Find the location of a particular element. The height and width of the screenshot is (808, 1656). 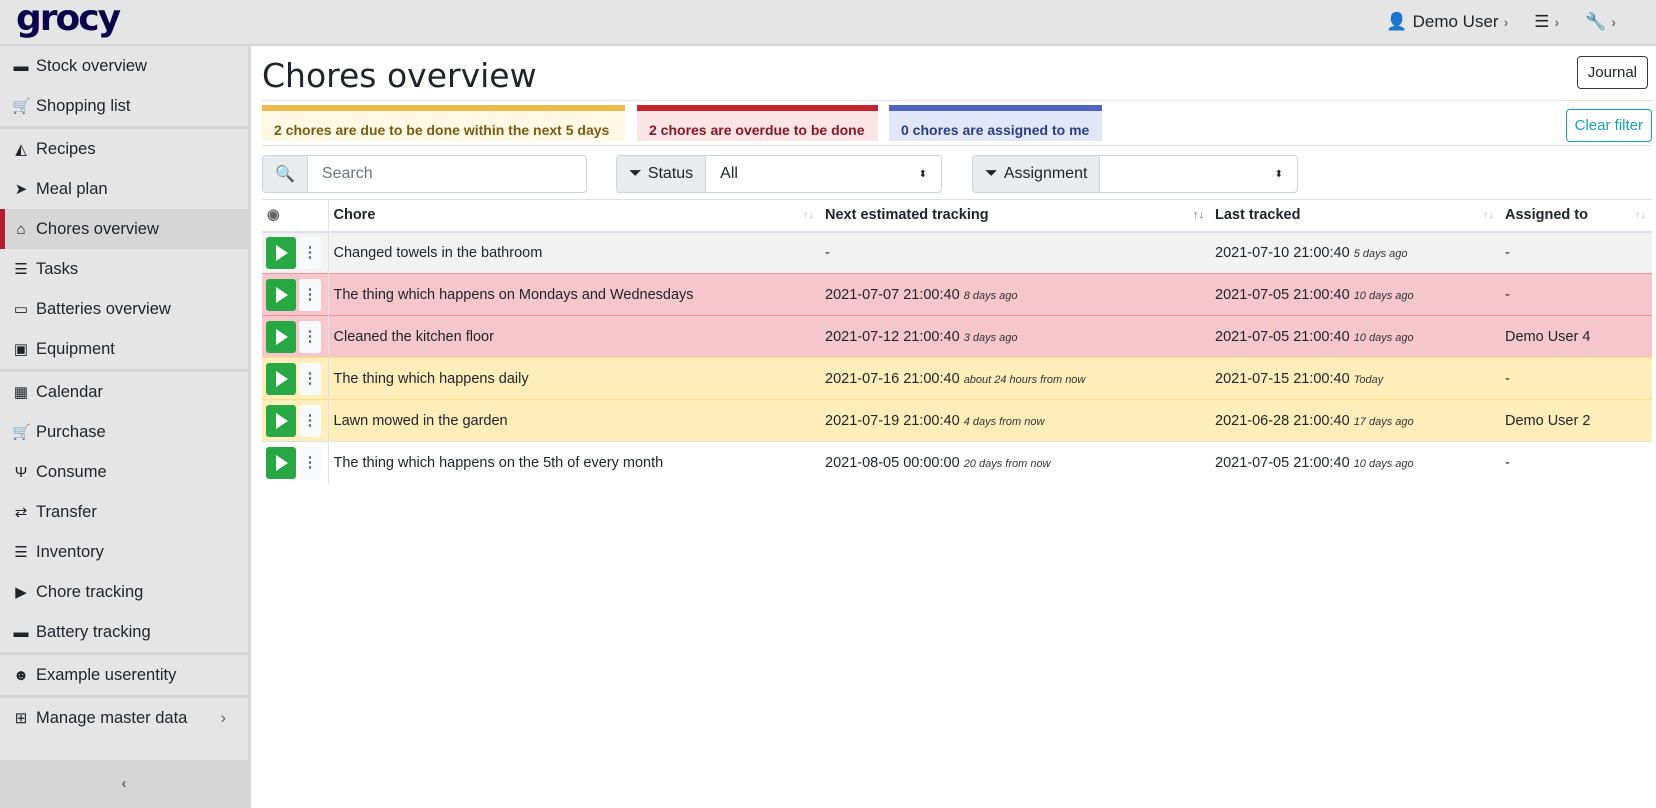

header-next-tracking: Next estimated tracking ↑↓ is located at coordinates (1015, 216).